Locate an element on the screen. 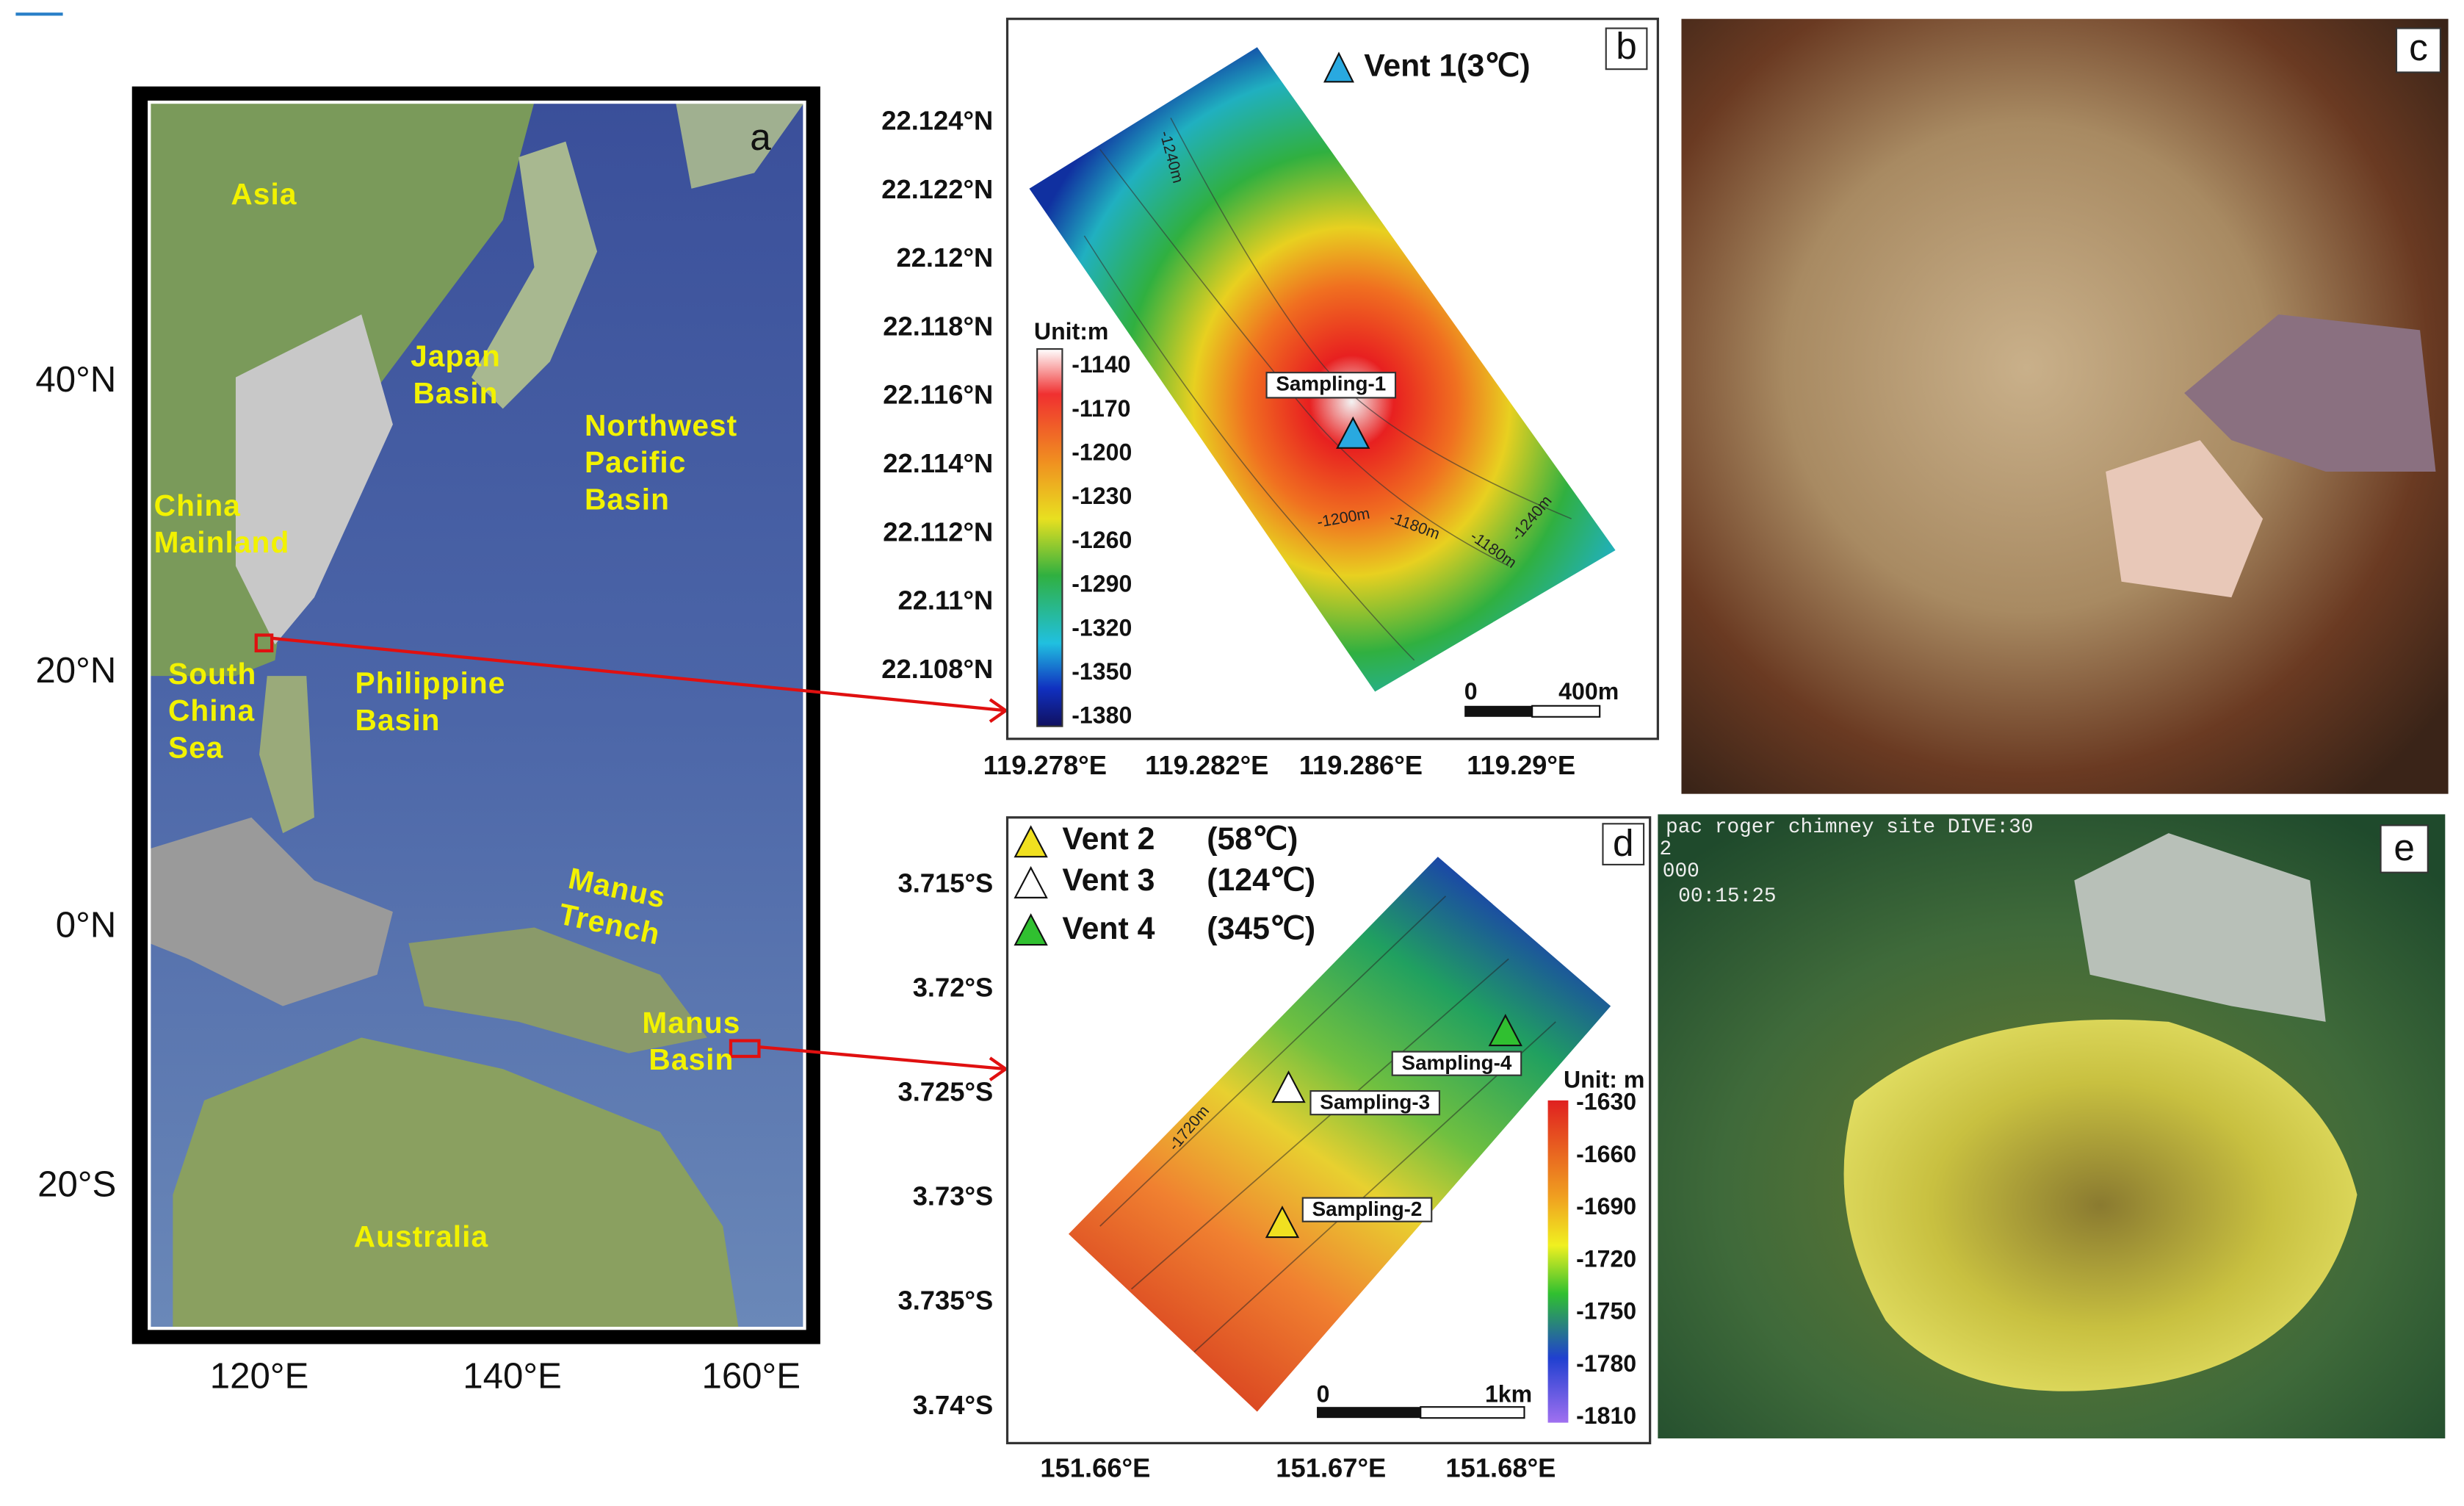 This screenshot has height=1506, width=2464. legend-label: Vent 3 is located at coordinates (1108, 880).